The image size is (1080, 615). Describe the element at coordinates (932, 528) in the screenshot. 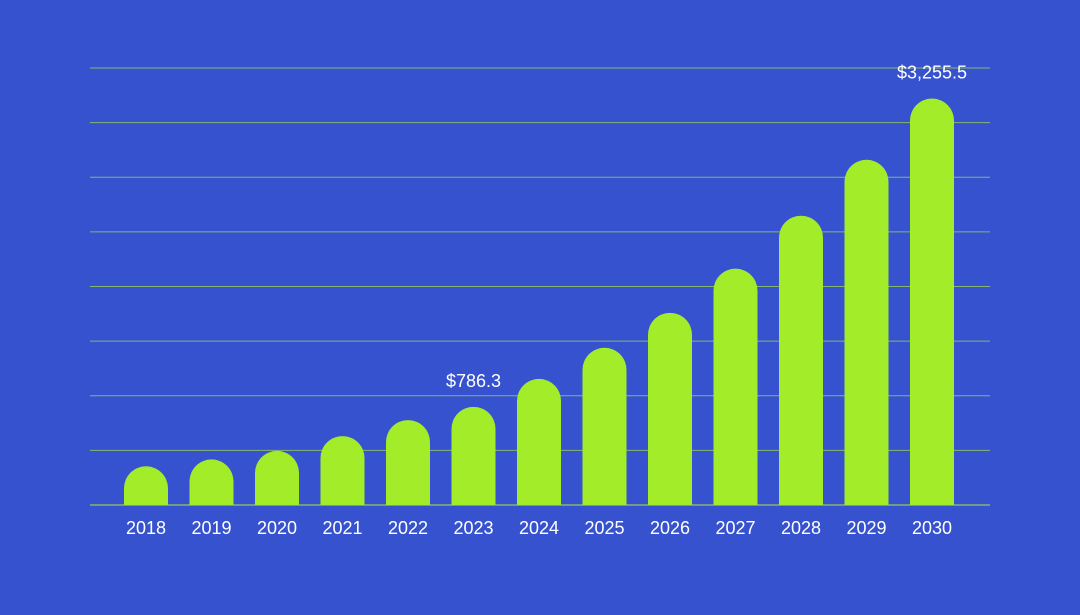

I see `x-tick-label: 2030` at that location.